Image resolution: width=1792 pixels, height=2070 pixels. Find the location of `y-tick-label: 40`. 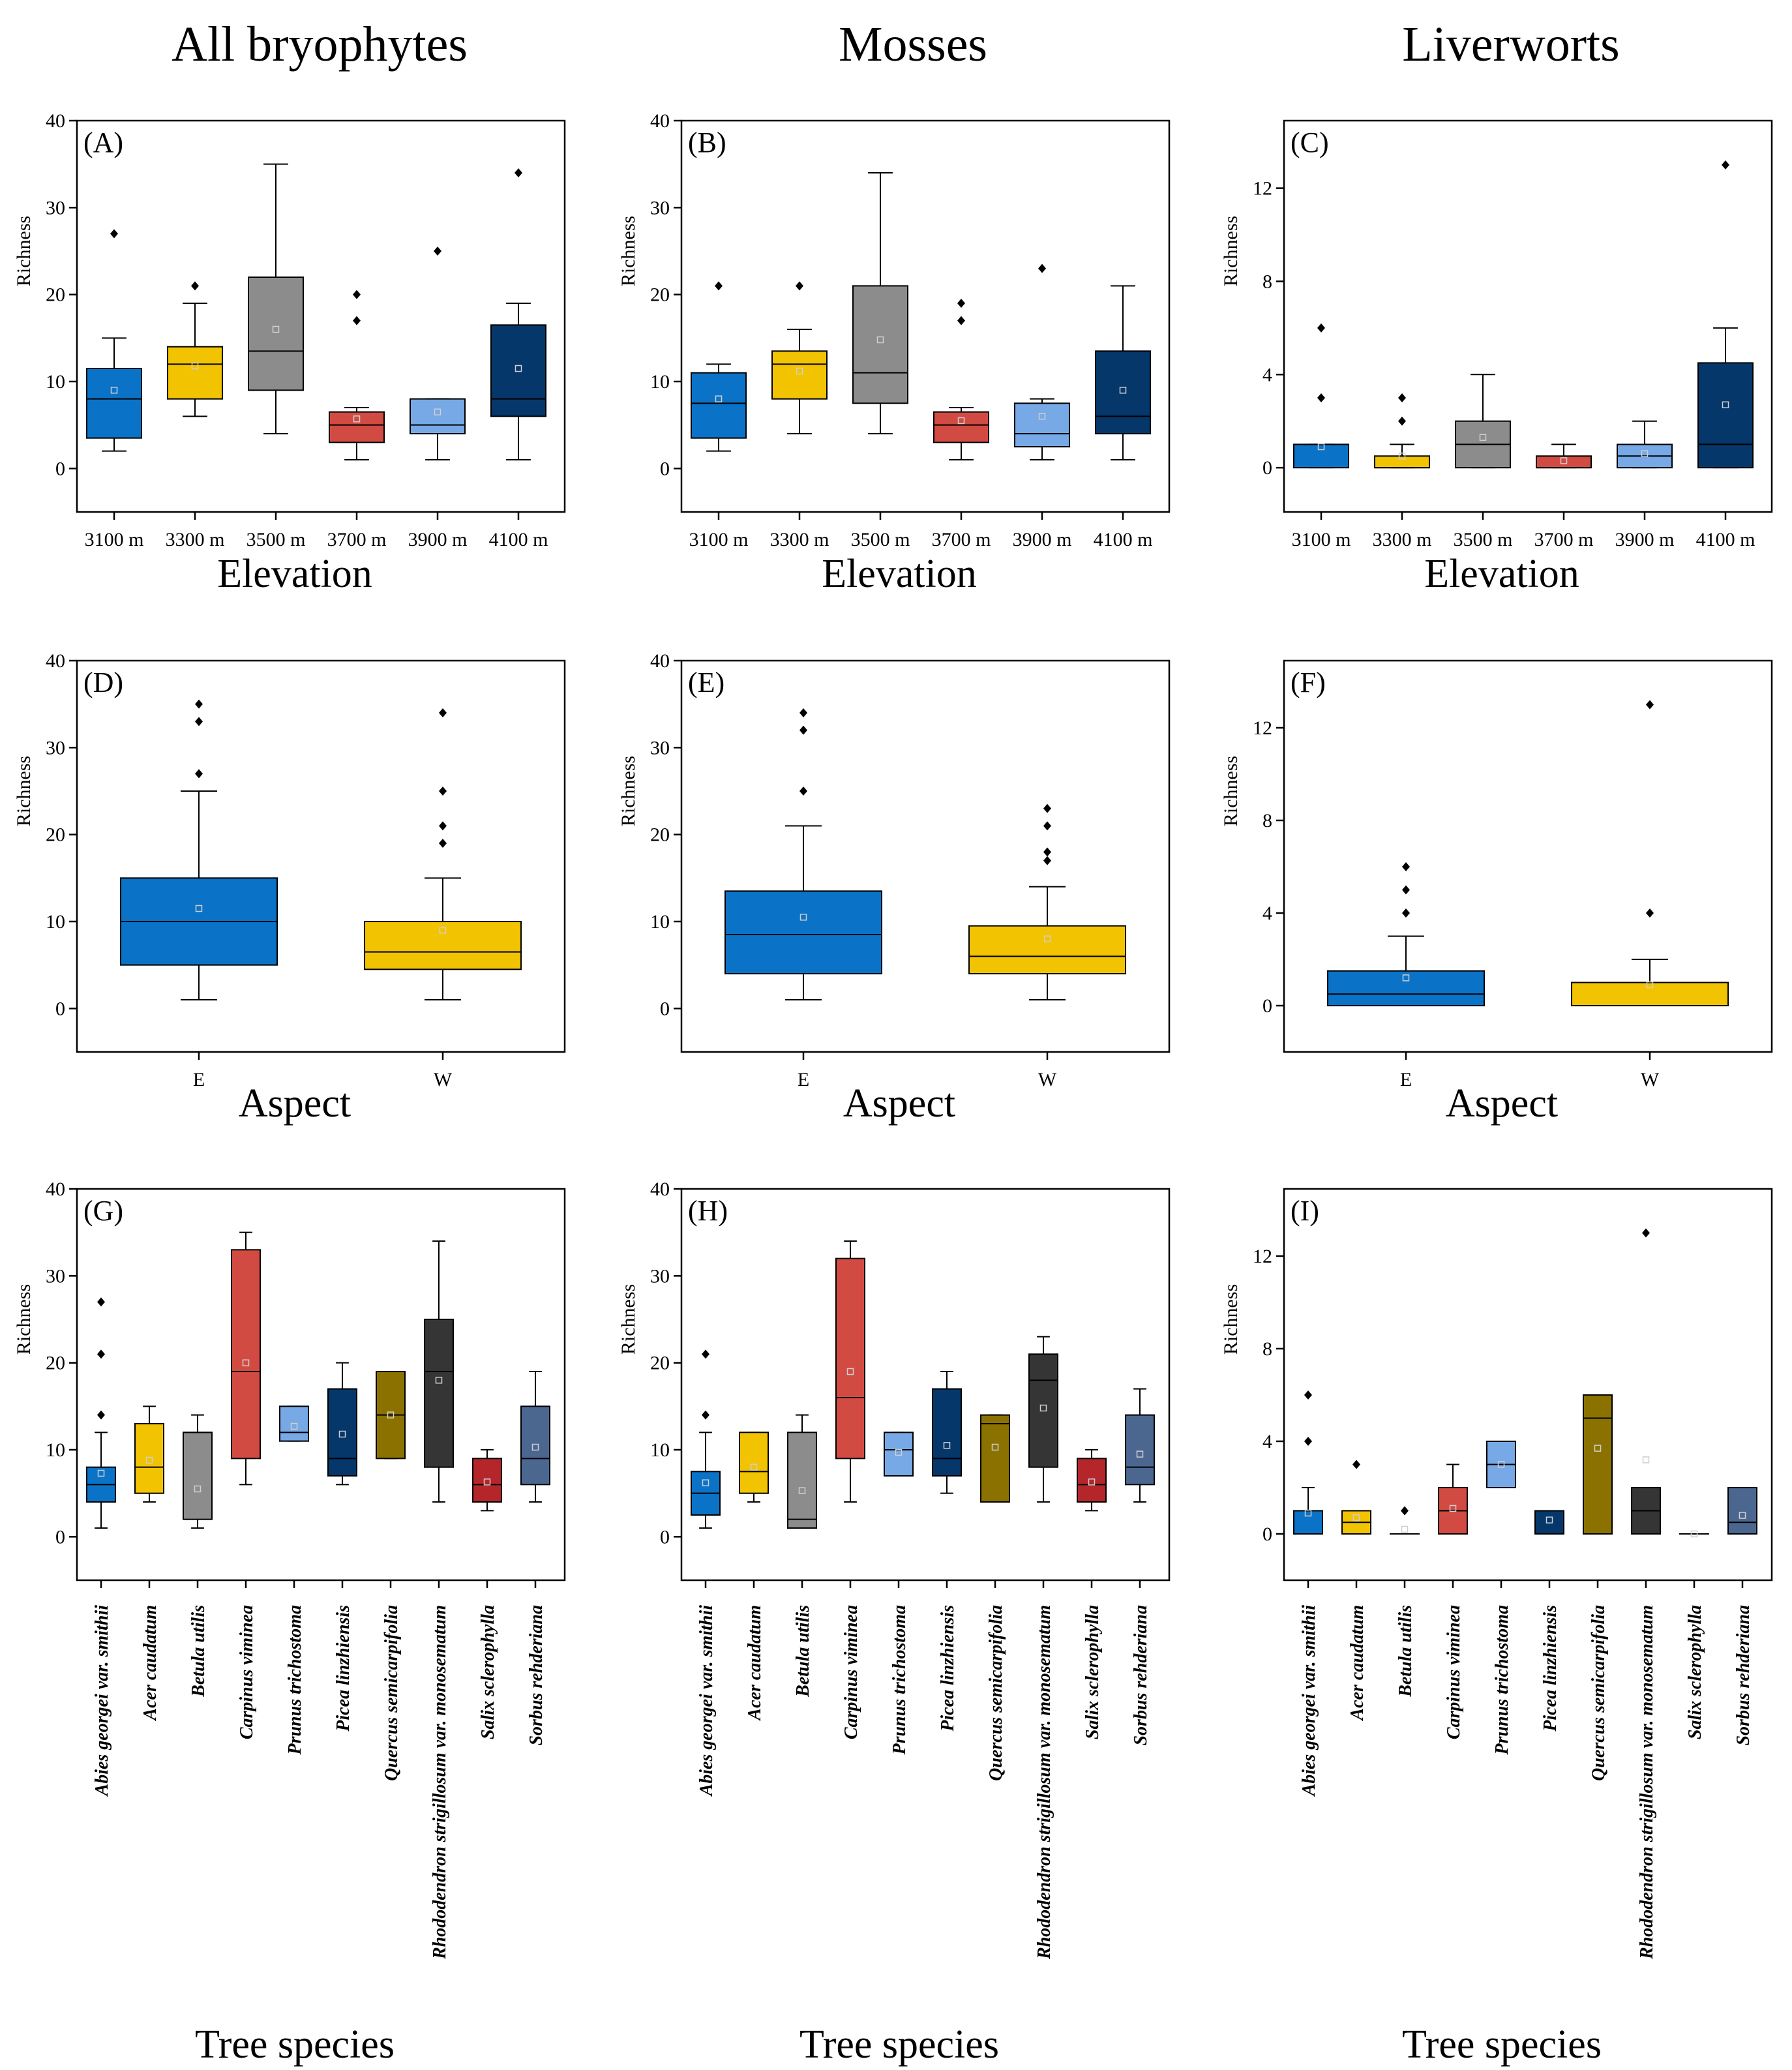

y-tick-label: 40 is located at coordinates (55, 121).